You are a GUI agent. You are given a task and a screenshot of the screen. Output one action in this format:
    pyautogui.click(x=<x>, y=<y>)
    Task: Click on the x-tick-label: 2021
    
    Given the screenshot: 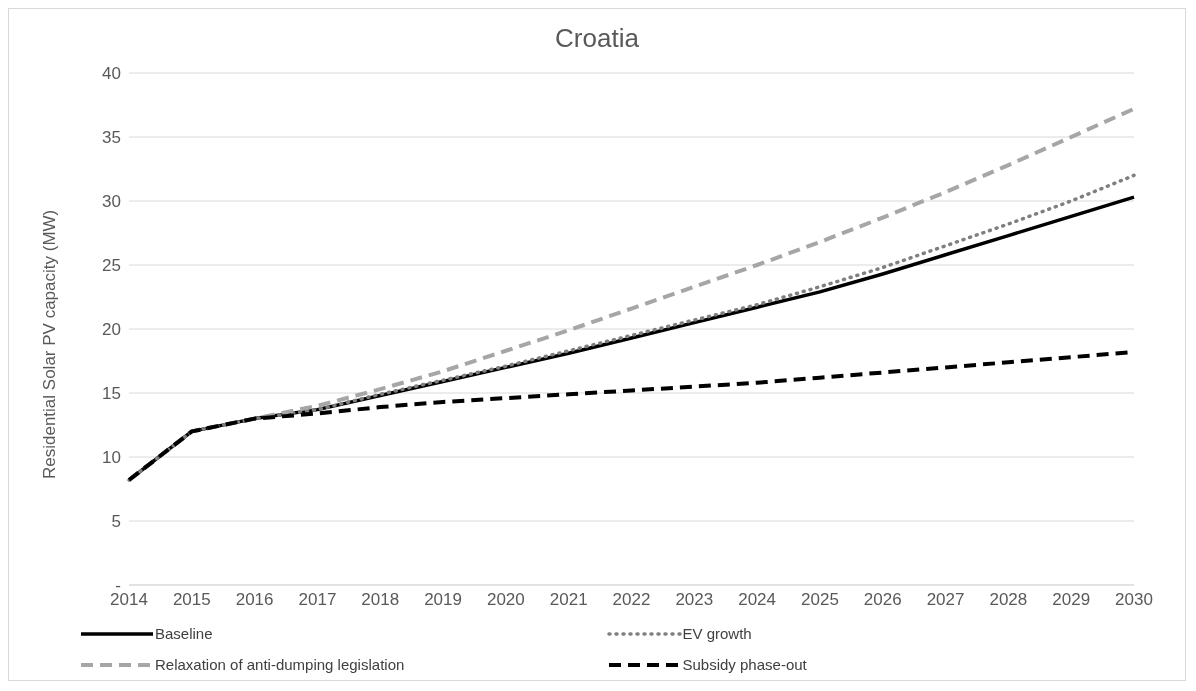 What is the action you would take?
    pyautogui.click(x=568, y=600)
    